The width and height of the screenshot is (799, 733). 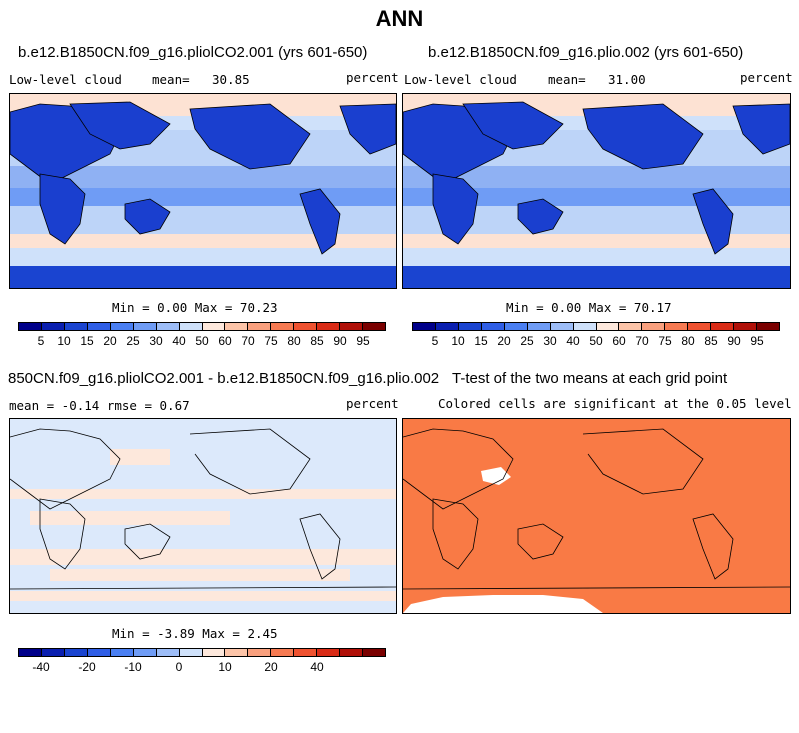 I want to click on colorbar-2-tick-label: 90, so click(x=734, y=341).